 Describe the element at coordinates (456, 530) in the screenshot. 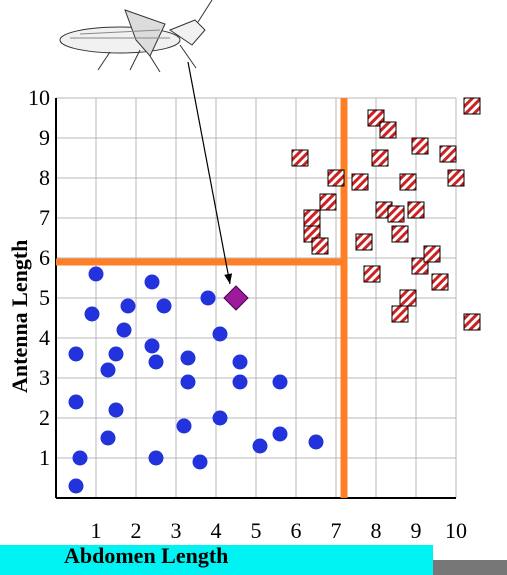

I see `x-tick-label: 10` at that location.